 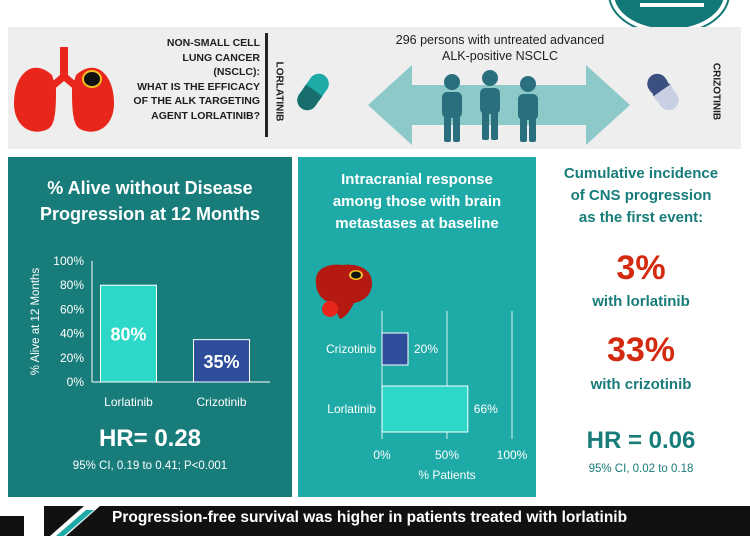 I want to click on y-tick-label: Lorlatinib, so click(x=351, y=409).